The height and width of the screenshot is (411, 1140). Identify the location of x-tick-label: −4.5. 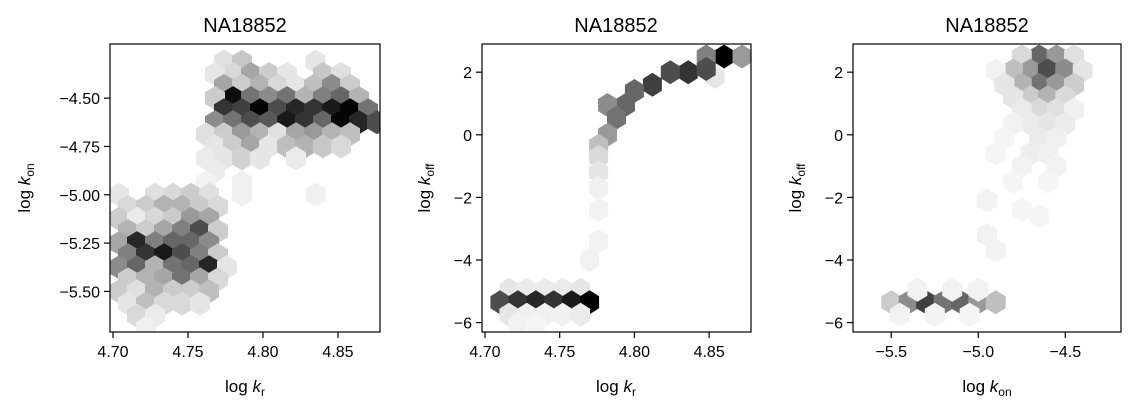
(1066, 352).